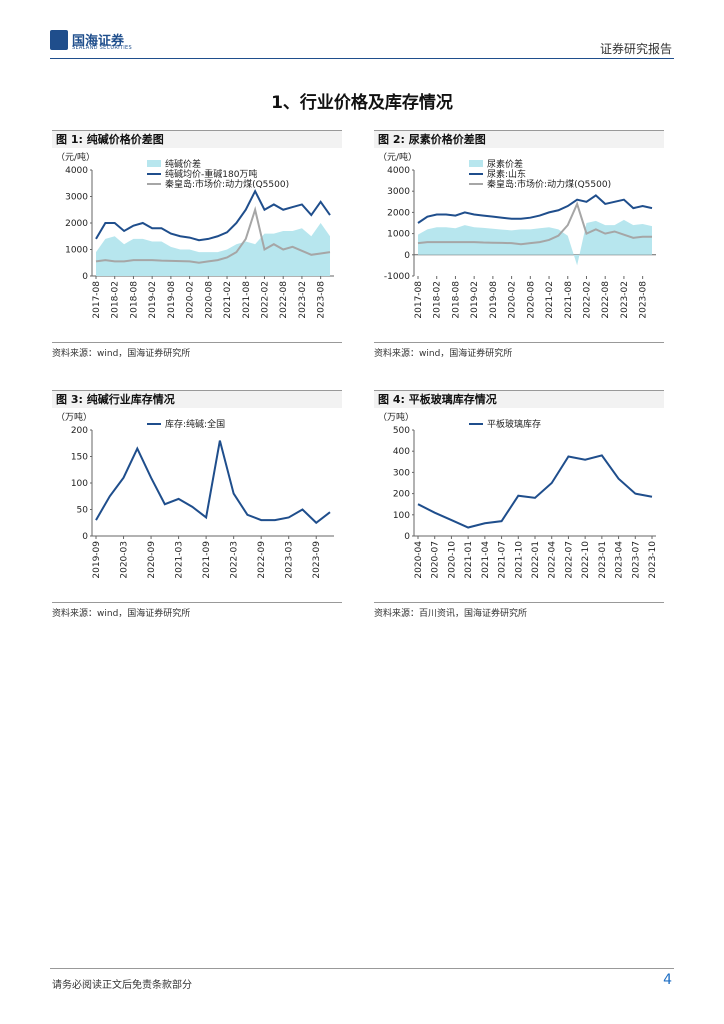 Image resolution: width=724 pixels, height=1024 pixels. I want to click on x-tick-label: 2021-10, so click(519, 560).